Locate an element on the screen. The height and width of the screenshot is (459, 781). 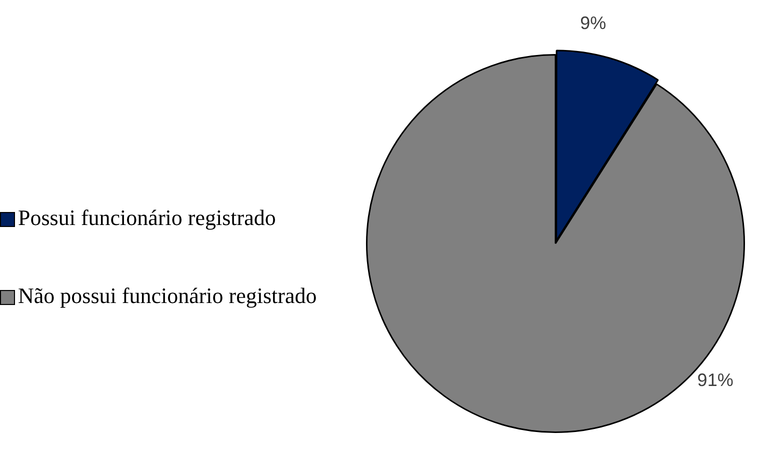
data-label: 9% is located at coordinates (593, 22).